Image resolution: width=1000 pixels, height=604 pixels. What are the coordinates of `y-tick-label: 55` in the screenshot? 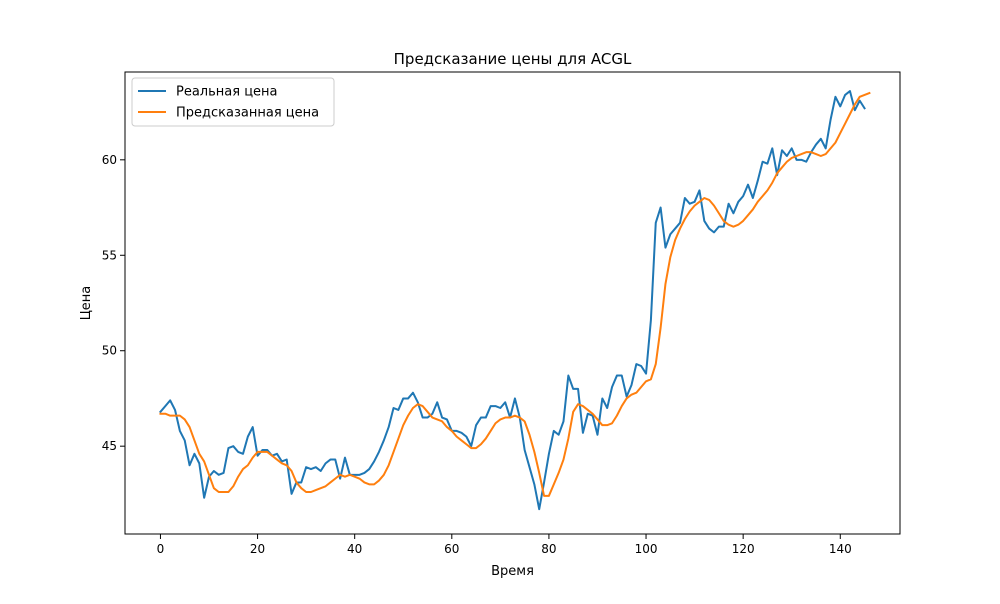 It's located at (109, 255).